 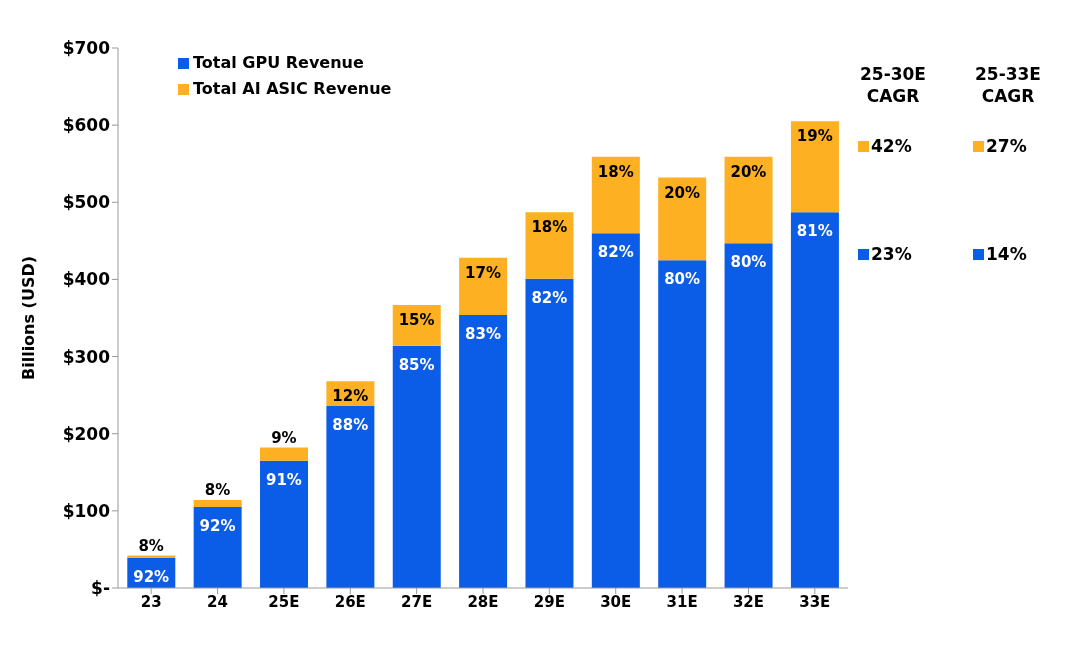 What do you see at coordinates (86, 279) in the screenshot?
I see `y-tick-label: $400` at bounding box center [86, 279].